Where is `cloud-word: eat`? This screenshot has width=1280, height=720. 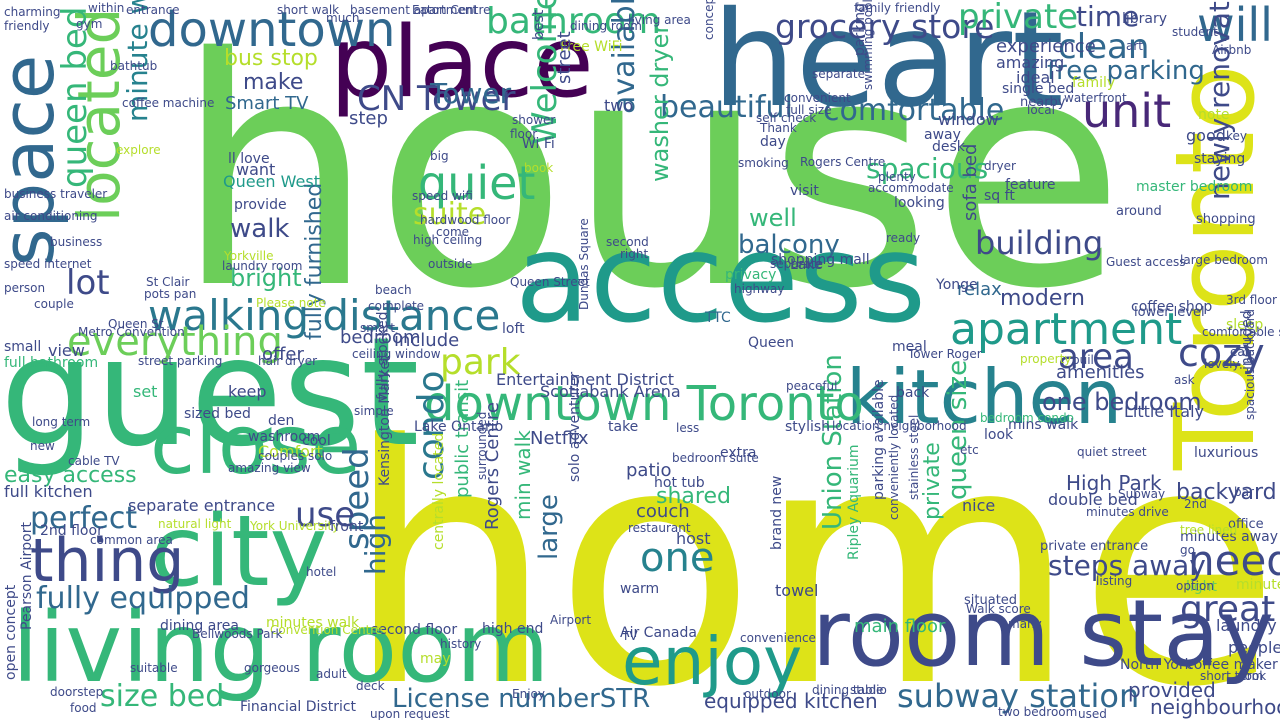
cloud-word: eat is located at coordinates (1240, 352).